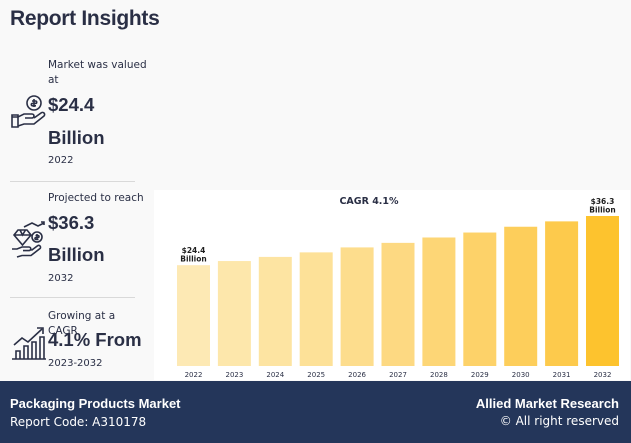  What do you see at coordinates (480, 299) in the screenshot?
I see `bar-2029` at bounding box center [480, 299].